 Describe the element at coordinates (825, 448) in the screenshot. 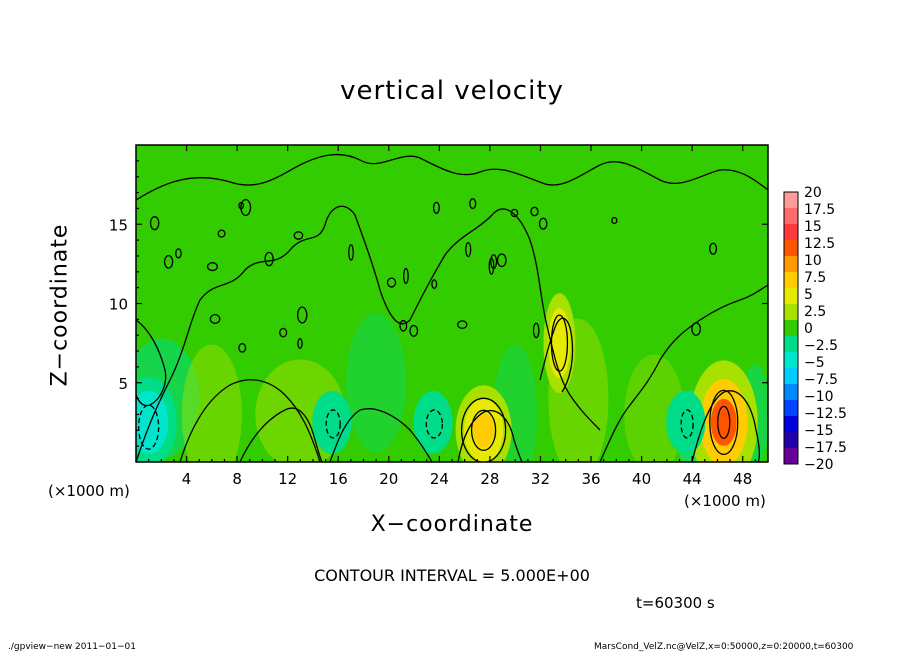

I see `colorbar-label-15: −17.5` at that location.